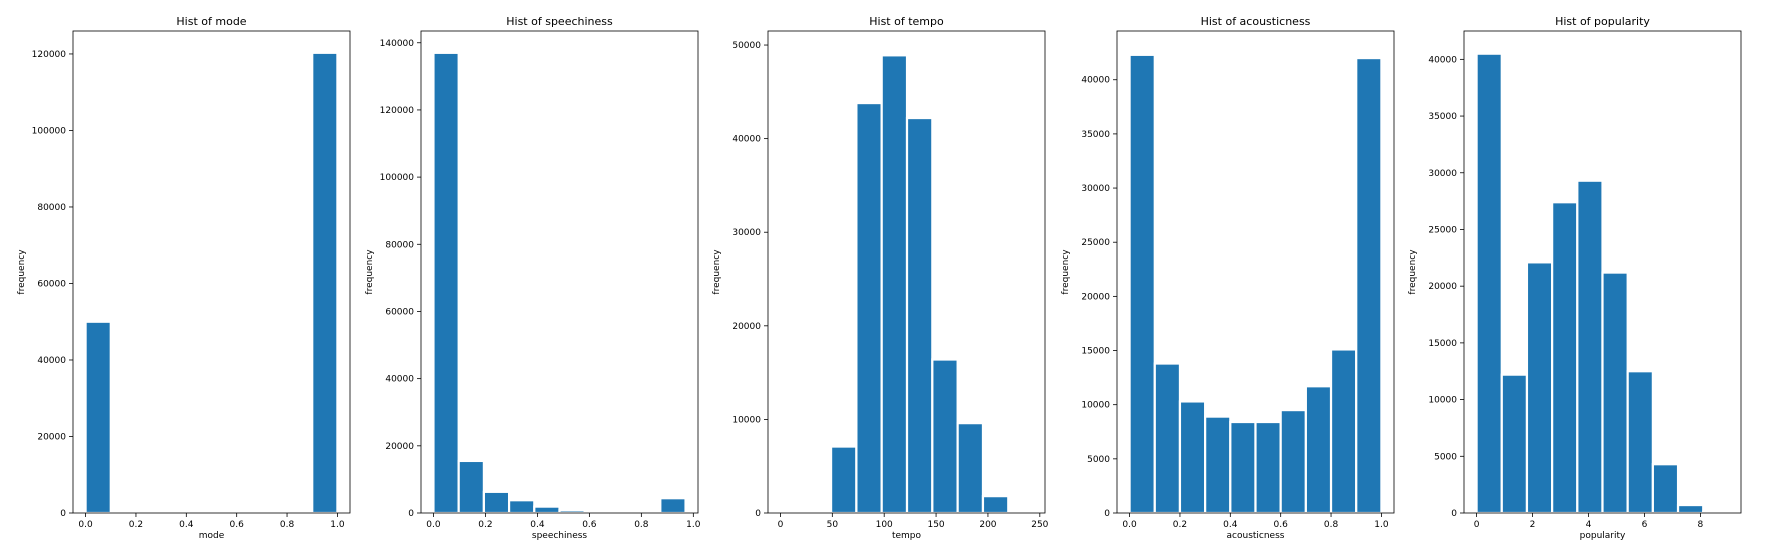 The height and width of the screenshot is (541, 1786). Describe the element at coordinates (397, 44) in the screenshot. I see `y-tick-label: 140000` at that location.